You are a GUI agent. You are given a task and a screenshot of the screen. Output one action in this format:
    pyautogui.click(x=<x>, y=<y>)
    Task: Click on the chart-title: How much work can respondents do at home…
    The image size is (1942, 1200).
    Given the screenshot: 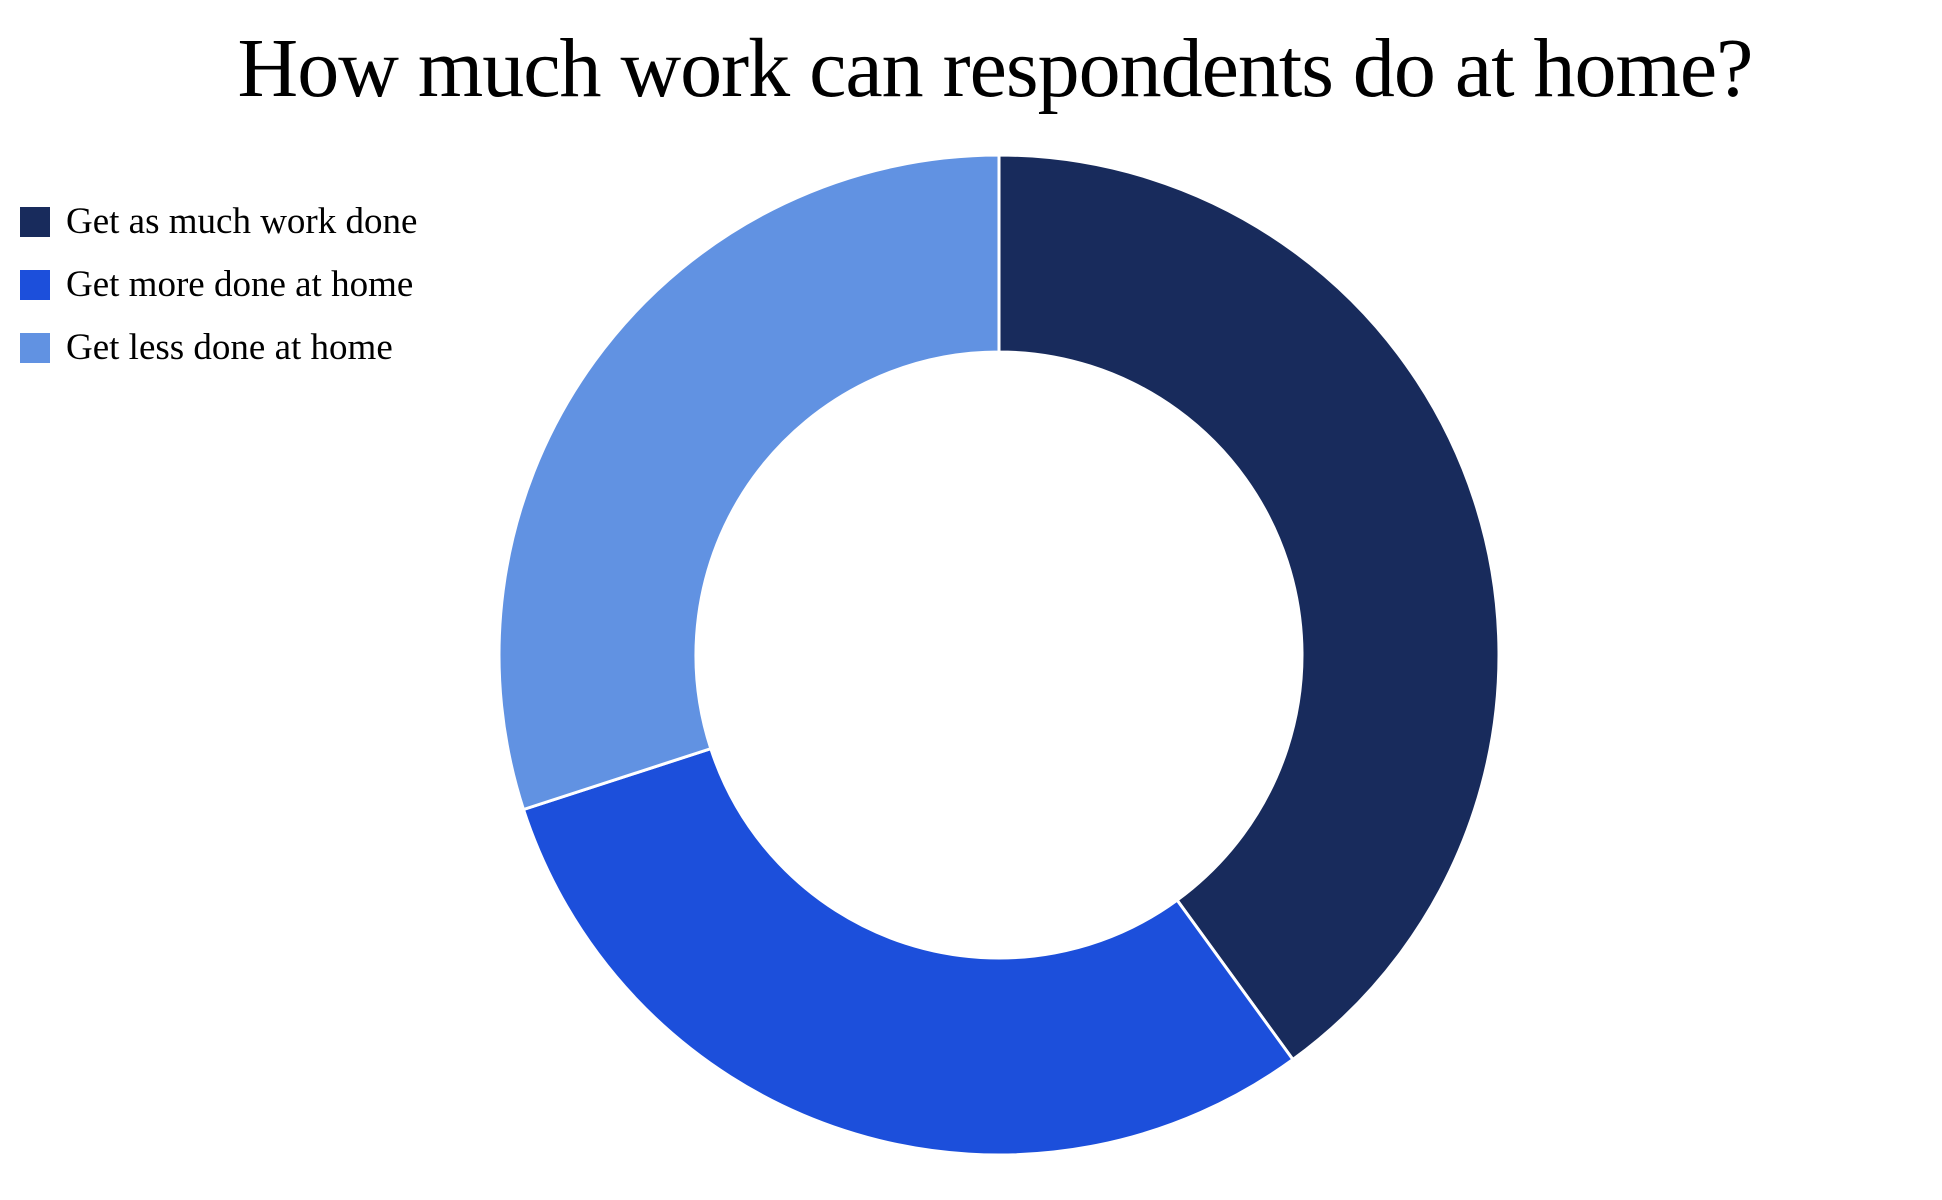 What is the action you would take?
    pyautogui.click(x=995, y=68)
    